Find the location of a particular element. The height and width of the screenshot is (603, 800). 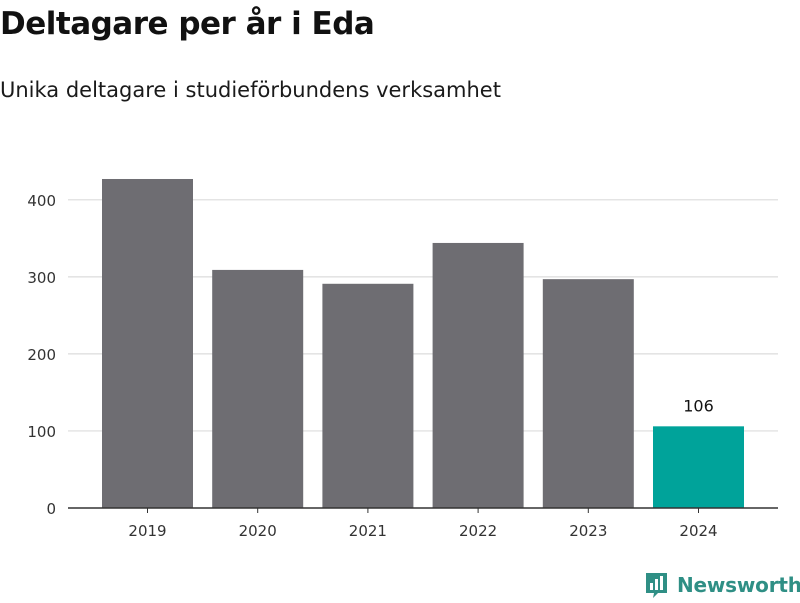

y-tick-label: 400 is located at coordinates (41, 201).